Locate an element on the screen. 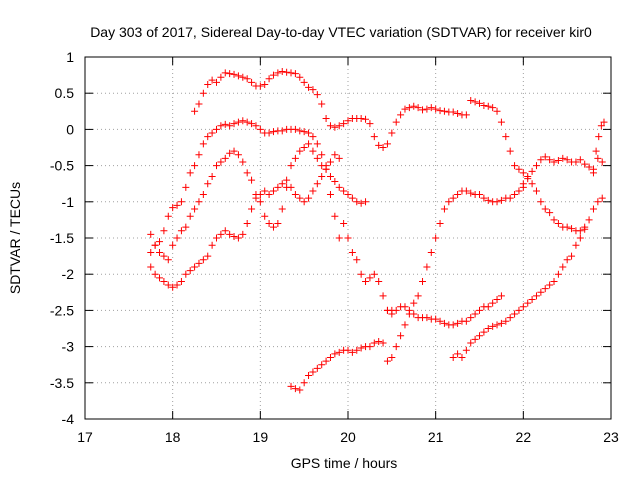 The height and width of the screenshot is (480, 640). x-axis-label: GPS time / hours is located at coordinates (344, 463).